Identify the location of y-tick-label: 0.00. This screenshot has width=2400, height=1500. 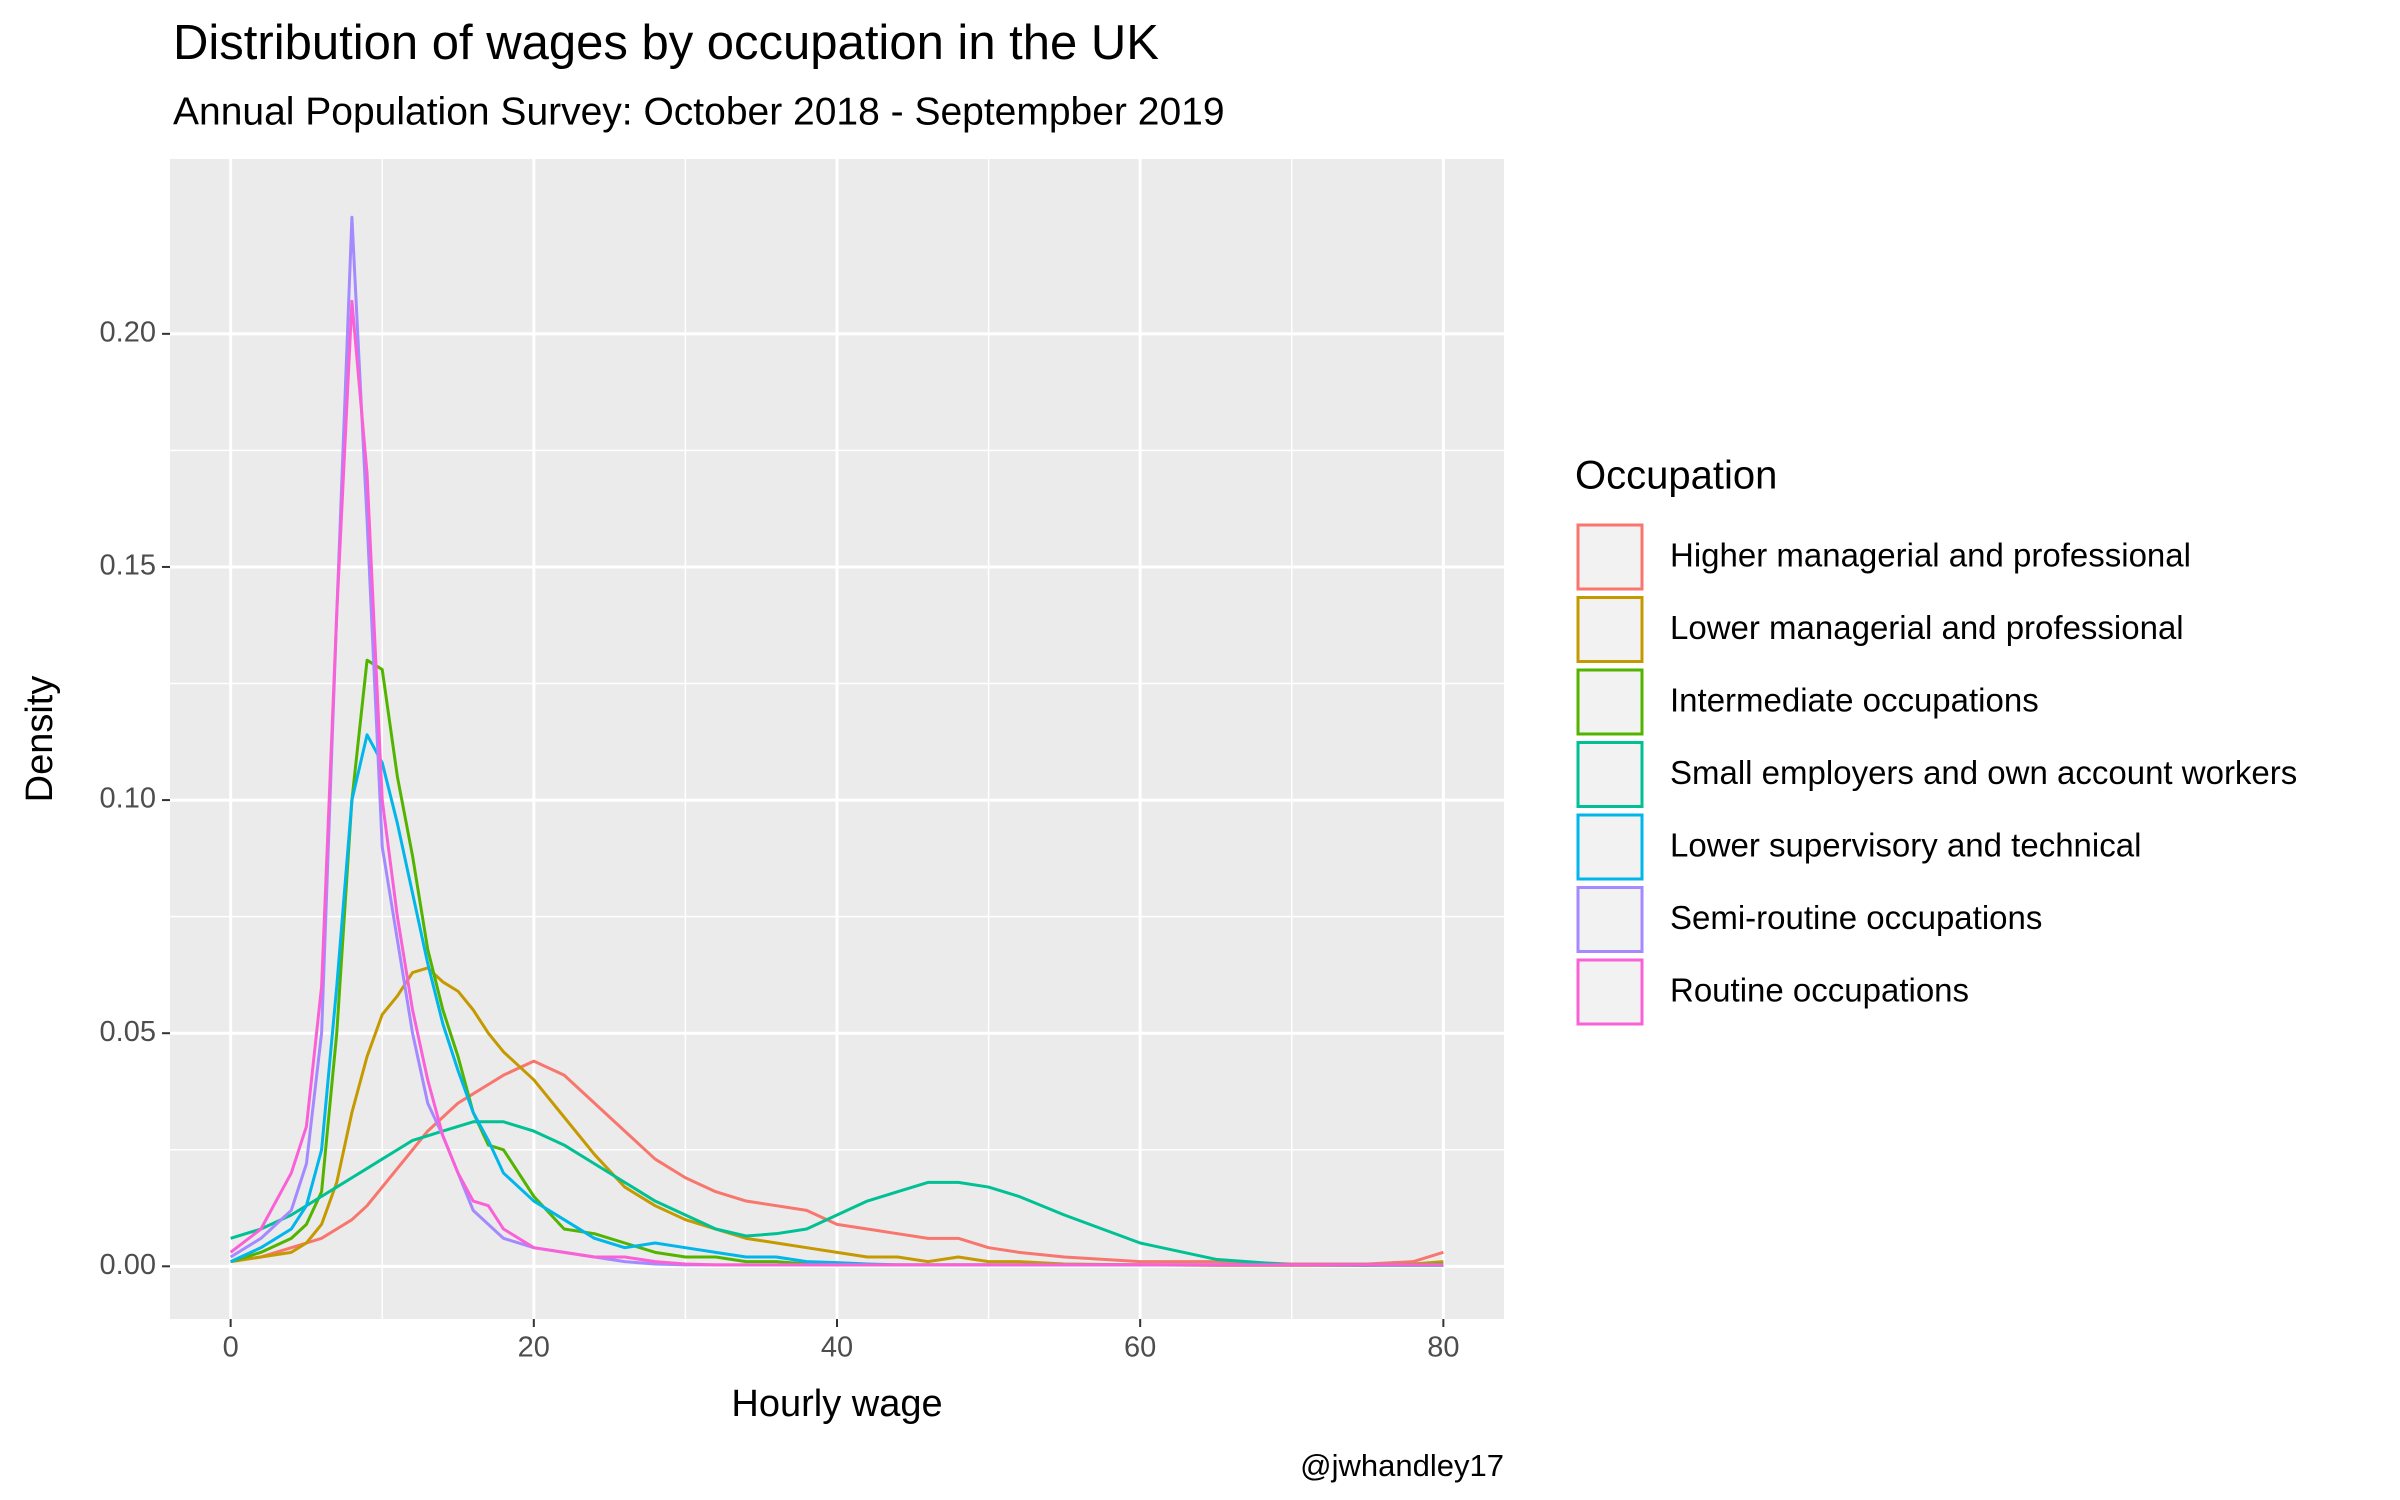
(128, 1265).